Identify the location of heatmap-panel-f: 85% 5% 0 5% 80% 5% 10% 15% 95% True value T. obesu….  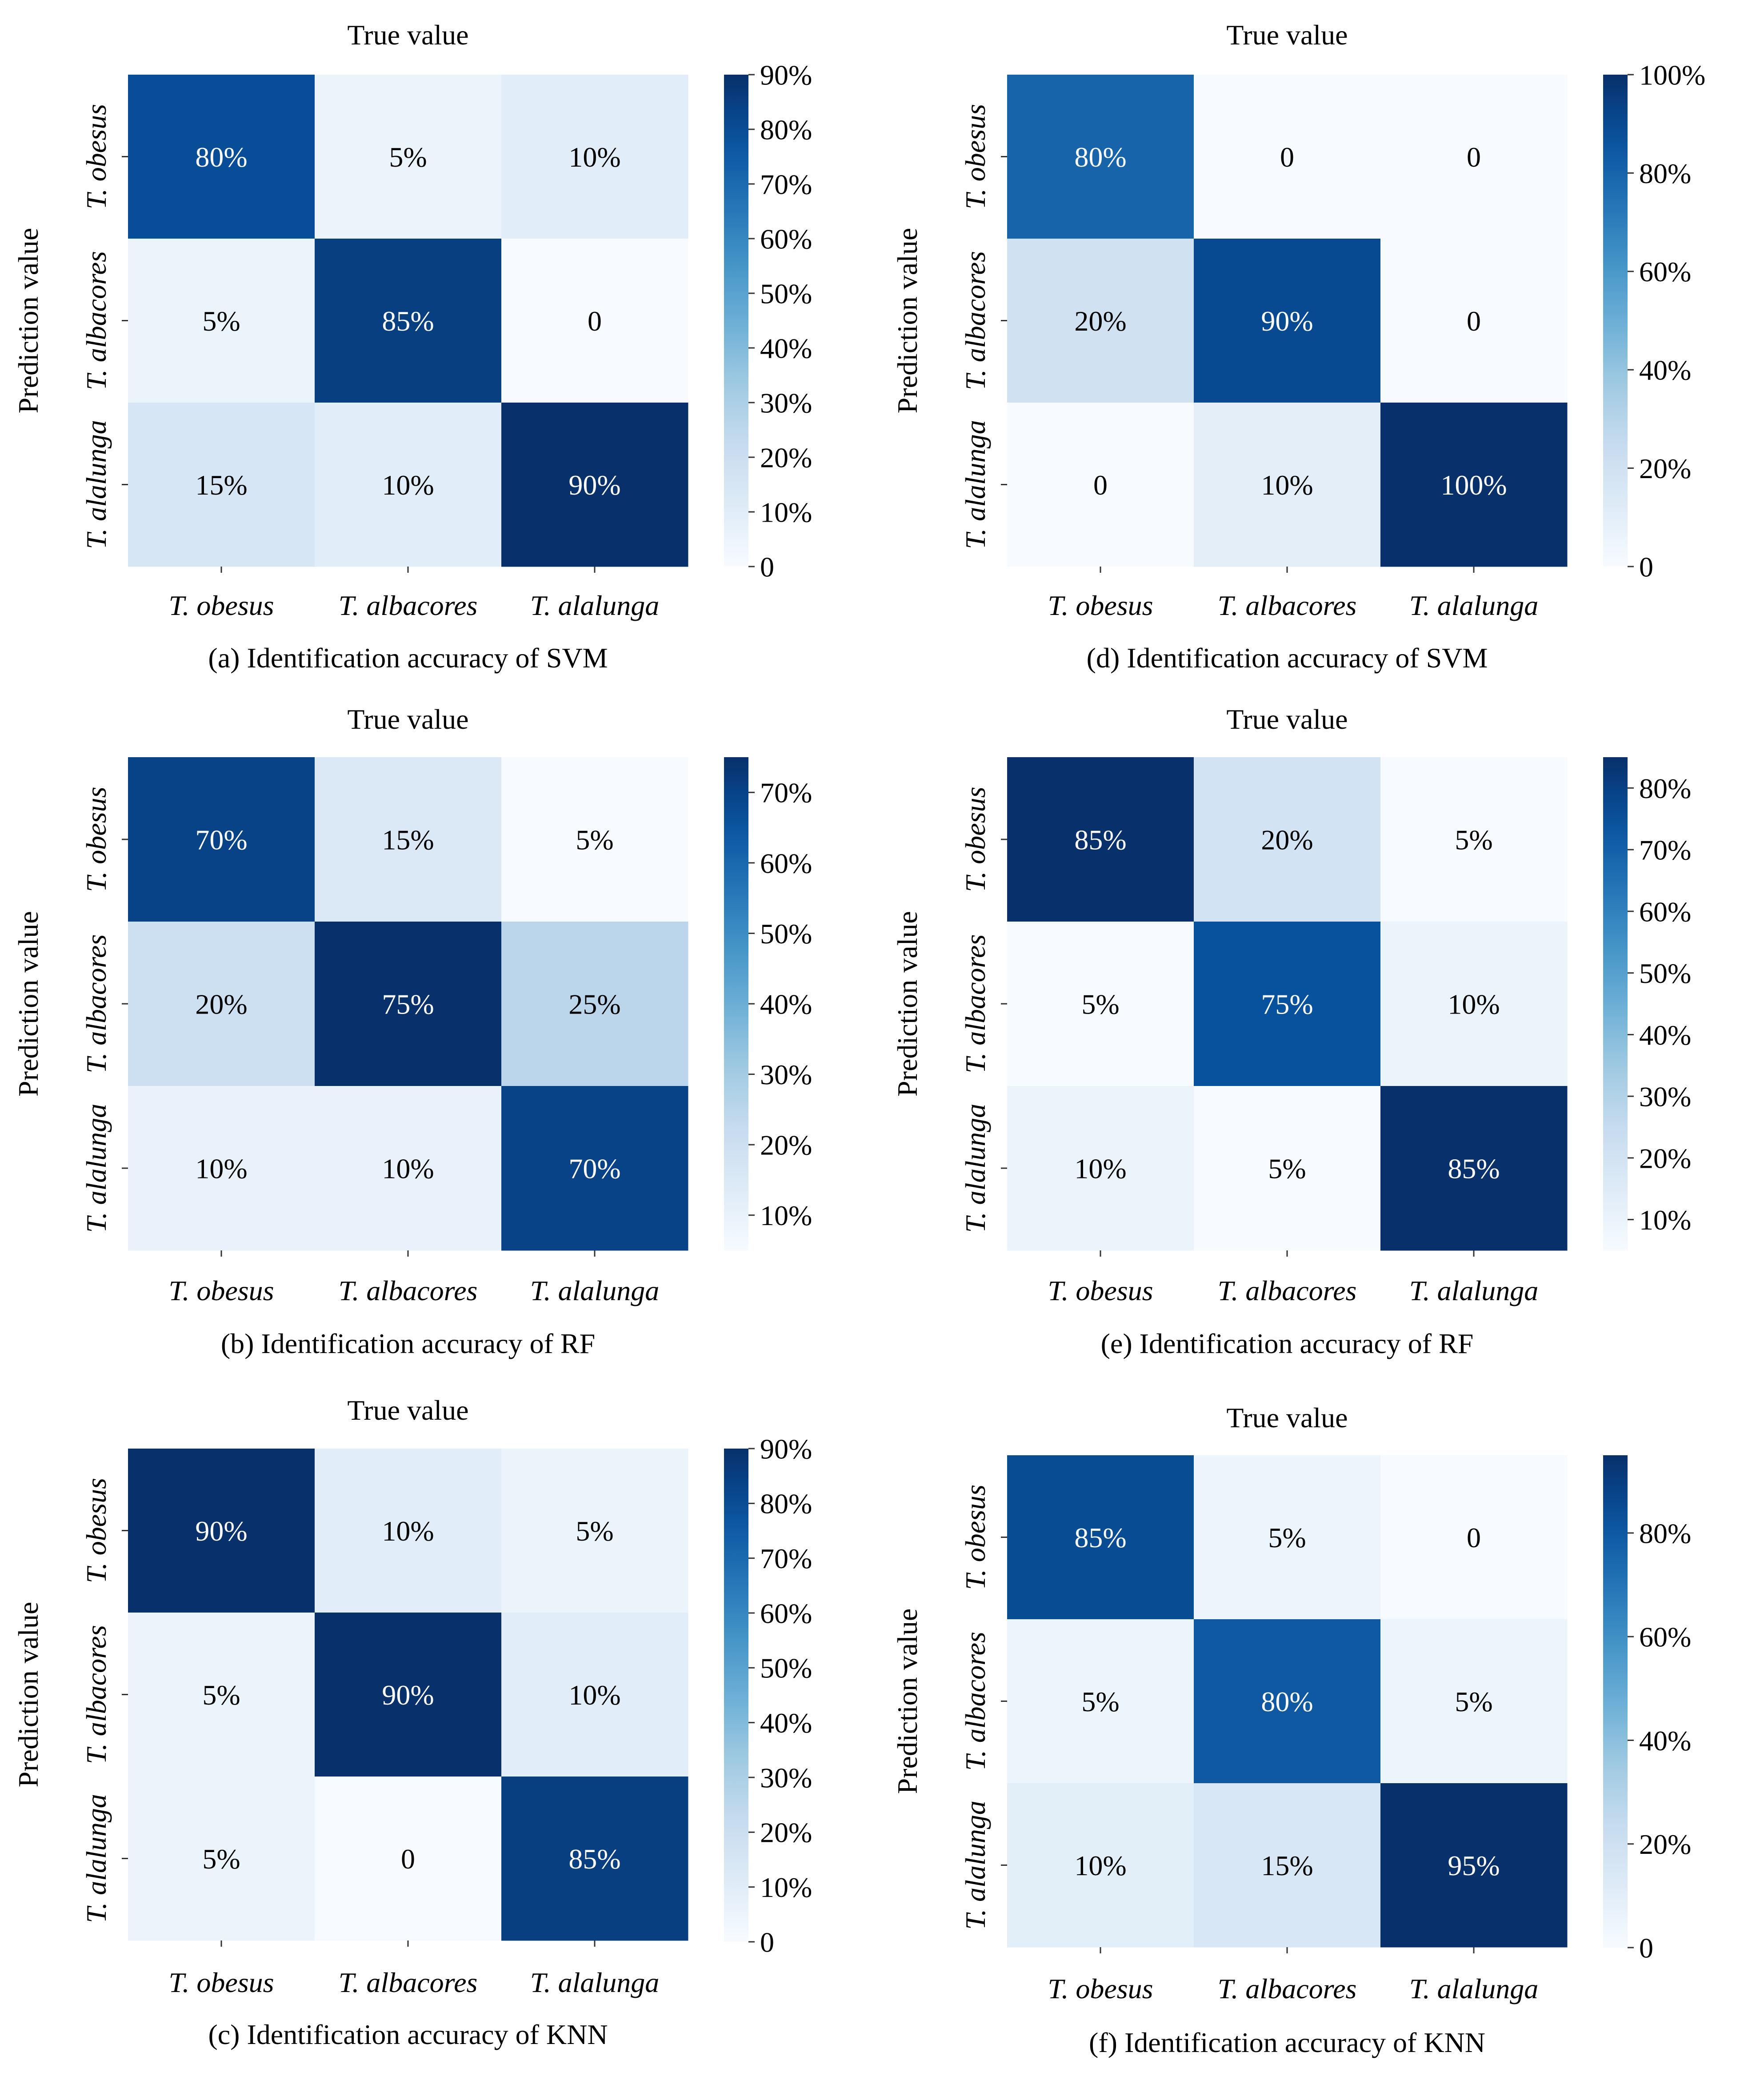
(1291, 1730).